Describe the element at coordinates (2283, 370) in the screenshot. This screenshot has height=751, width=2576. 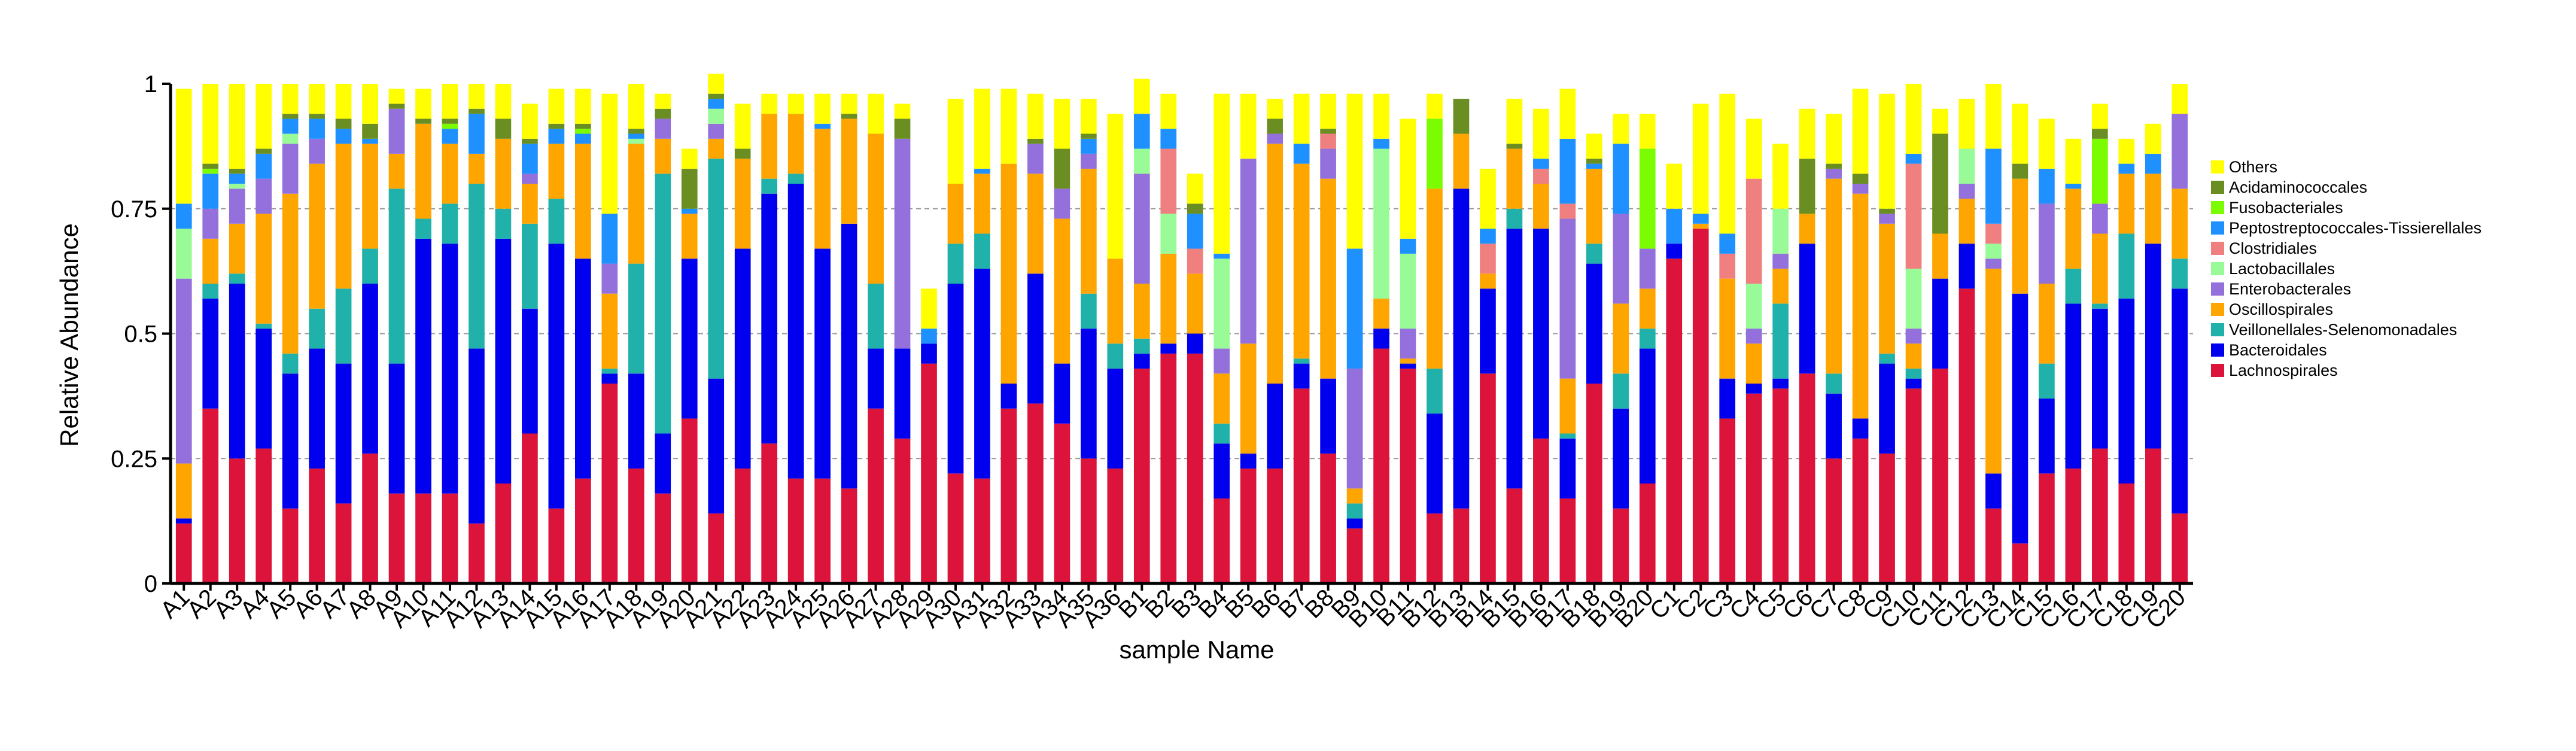
I see `legend-label: Lachnospirales` at that location.